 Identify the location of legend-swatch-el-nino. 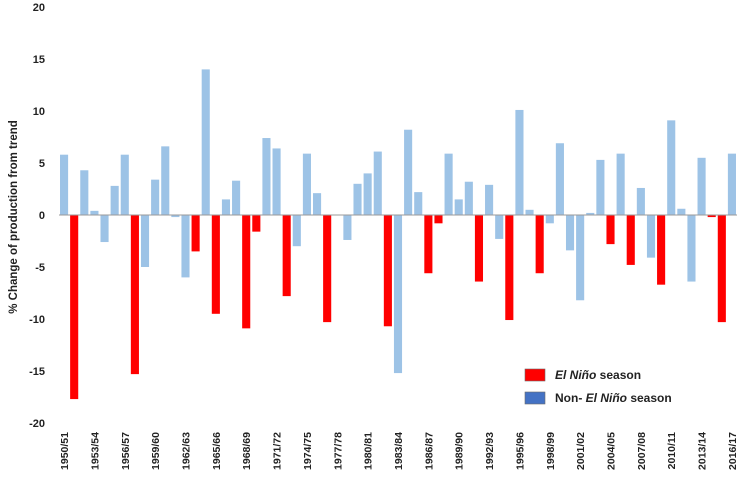
(535, 375).